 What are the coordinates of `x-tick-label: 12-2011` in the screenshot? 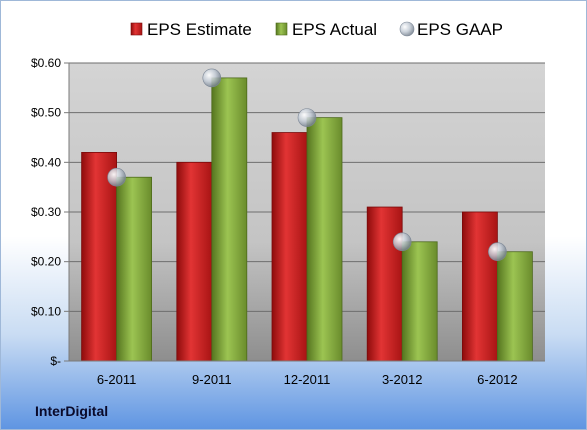 It's located at (307, 379).